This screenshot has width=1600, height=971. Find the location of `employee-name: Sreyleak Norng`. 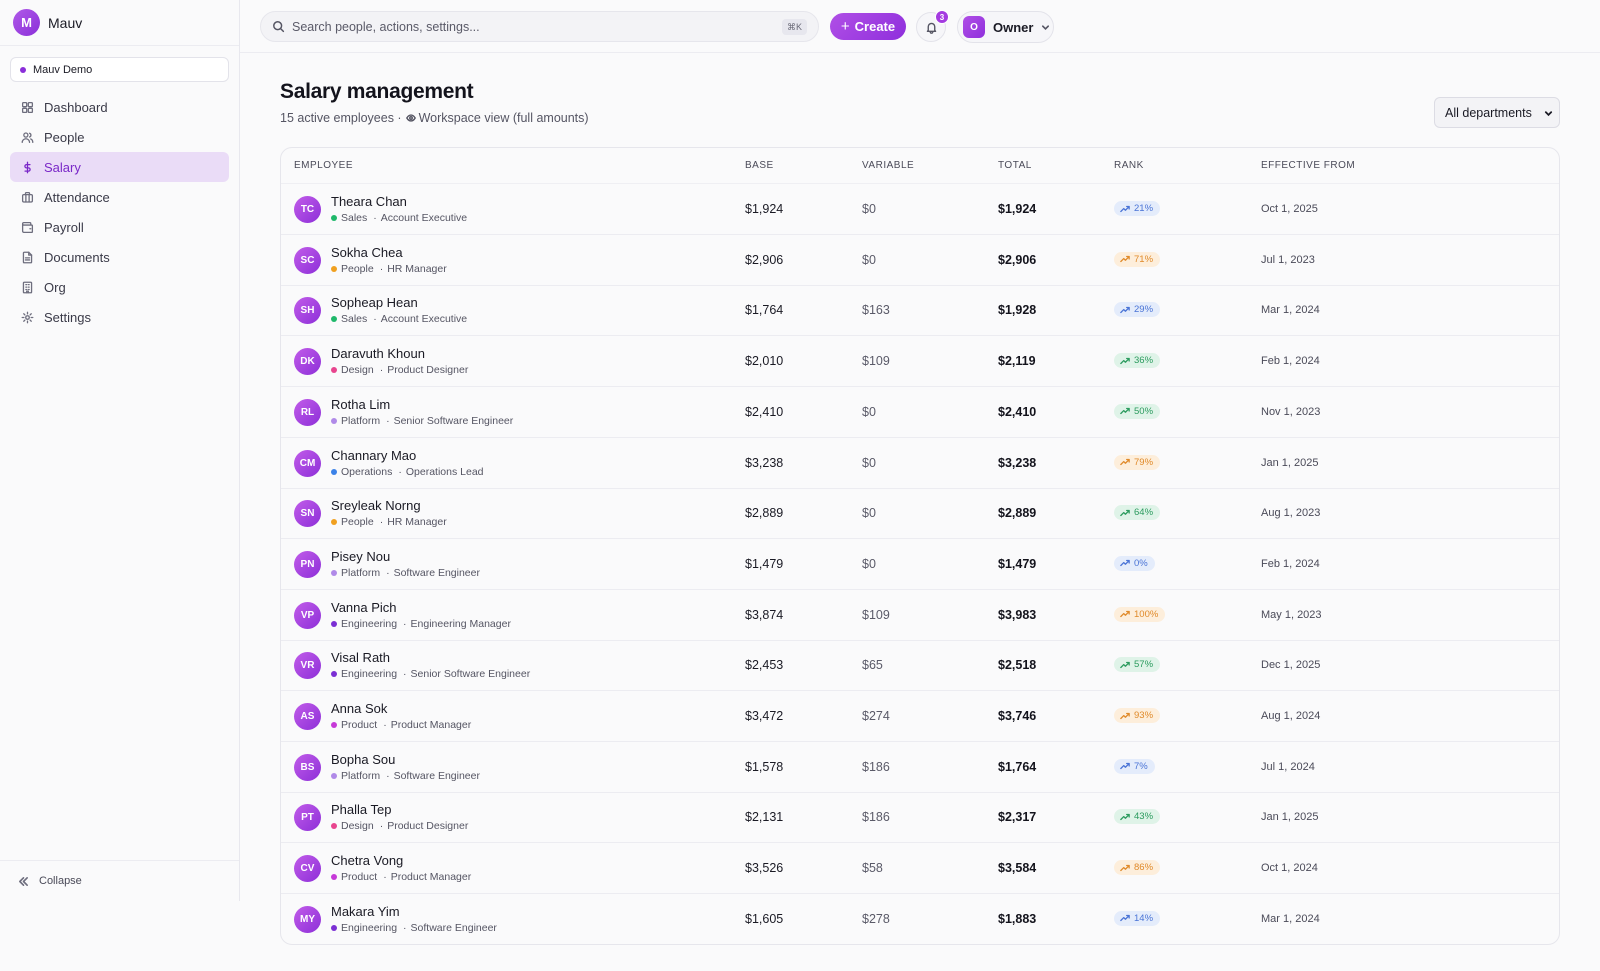

employee-name: Sreyleak Norng is located at coordinates (376, 506).